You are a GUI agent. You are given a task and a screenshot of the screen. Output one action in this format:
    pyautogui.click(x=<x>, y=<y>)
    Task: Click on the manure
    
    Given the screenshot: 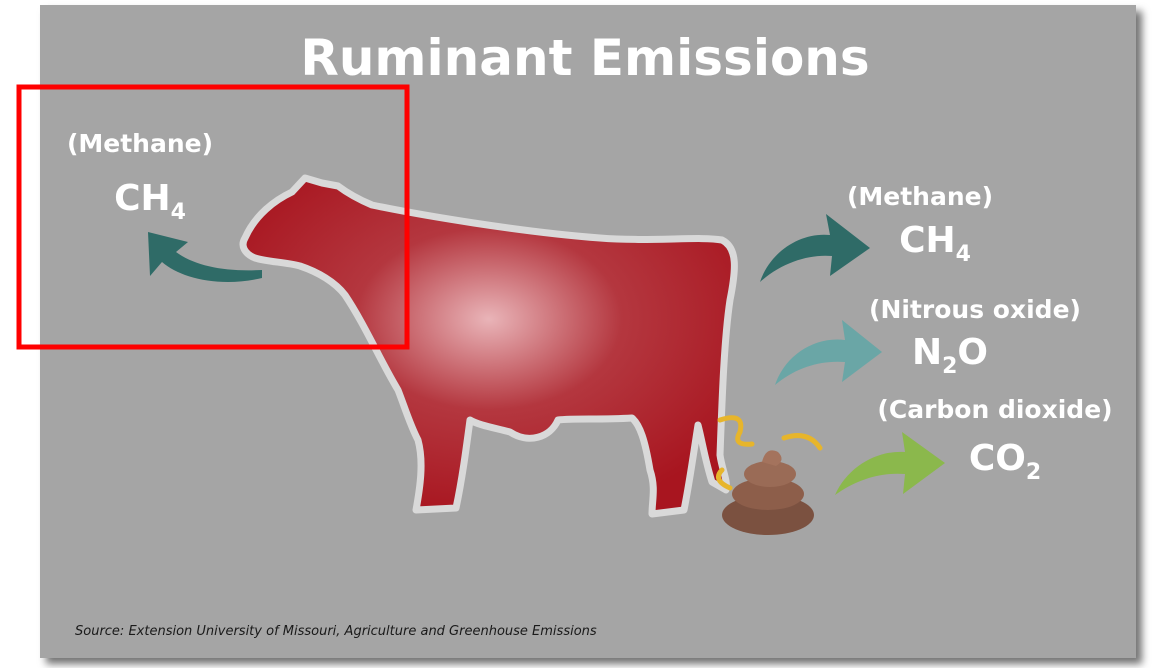 What is the action you would take?
    pyautogui.click(x=769, y=475)
    